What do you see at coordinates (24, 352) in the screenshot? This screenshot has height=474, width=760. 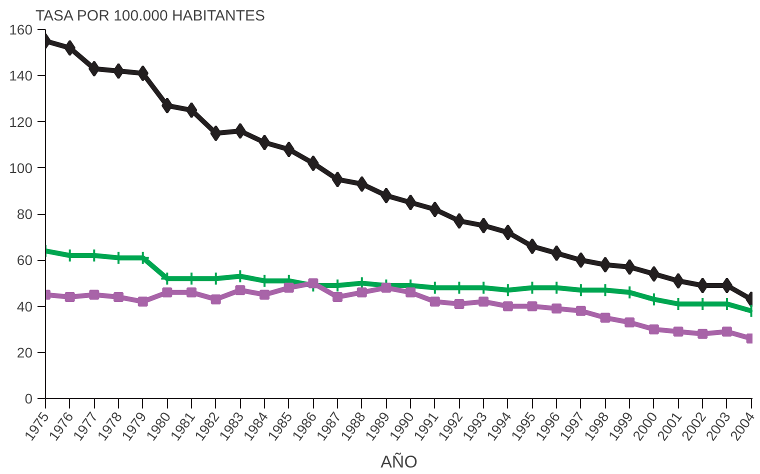 I see `y-tick-label: 20` at bounding box center [24, 352].